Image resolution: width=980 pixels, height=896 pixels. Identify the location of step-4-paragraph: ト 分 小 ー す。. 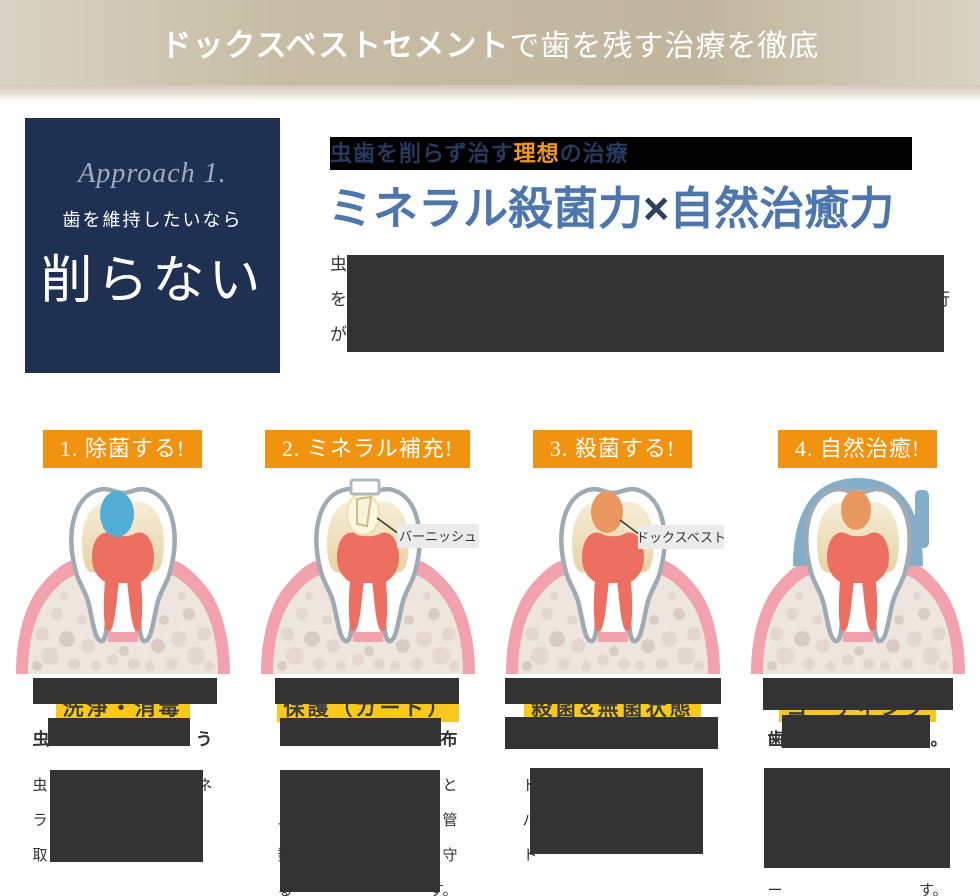
(857, 832).